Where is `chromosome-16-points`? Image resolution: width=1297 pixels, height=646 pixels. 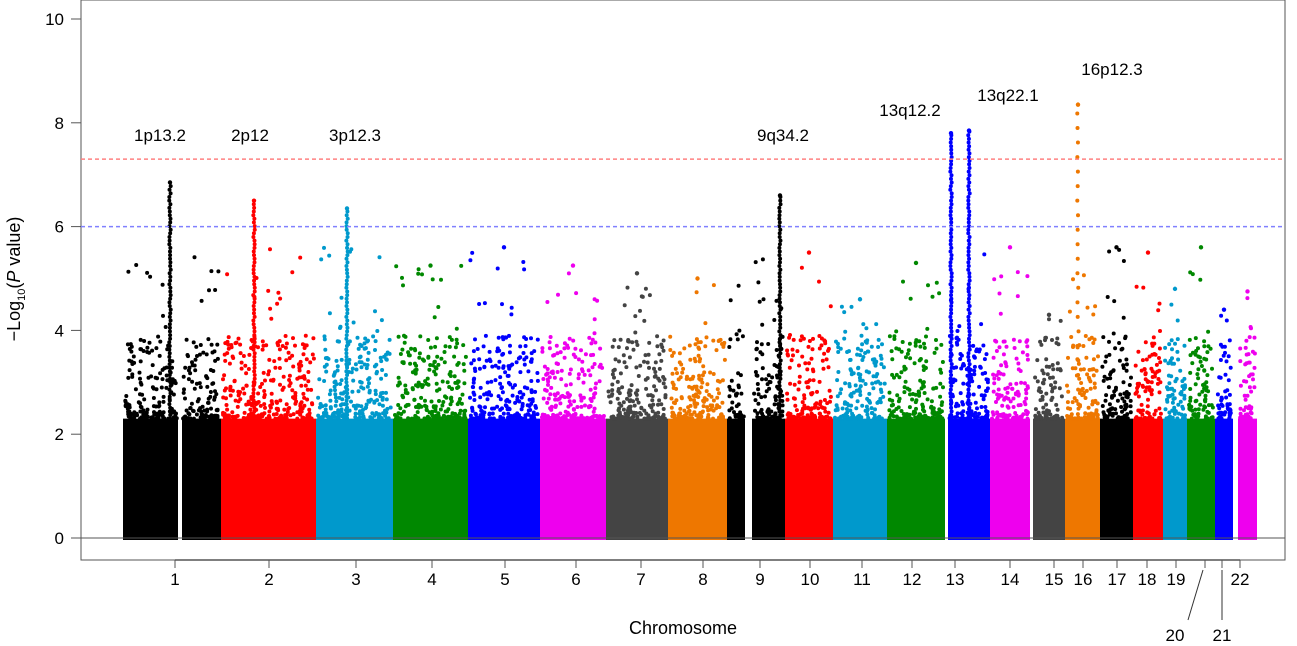 chromosome-16-points is located at coordinates (1082, 406).